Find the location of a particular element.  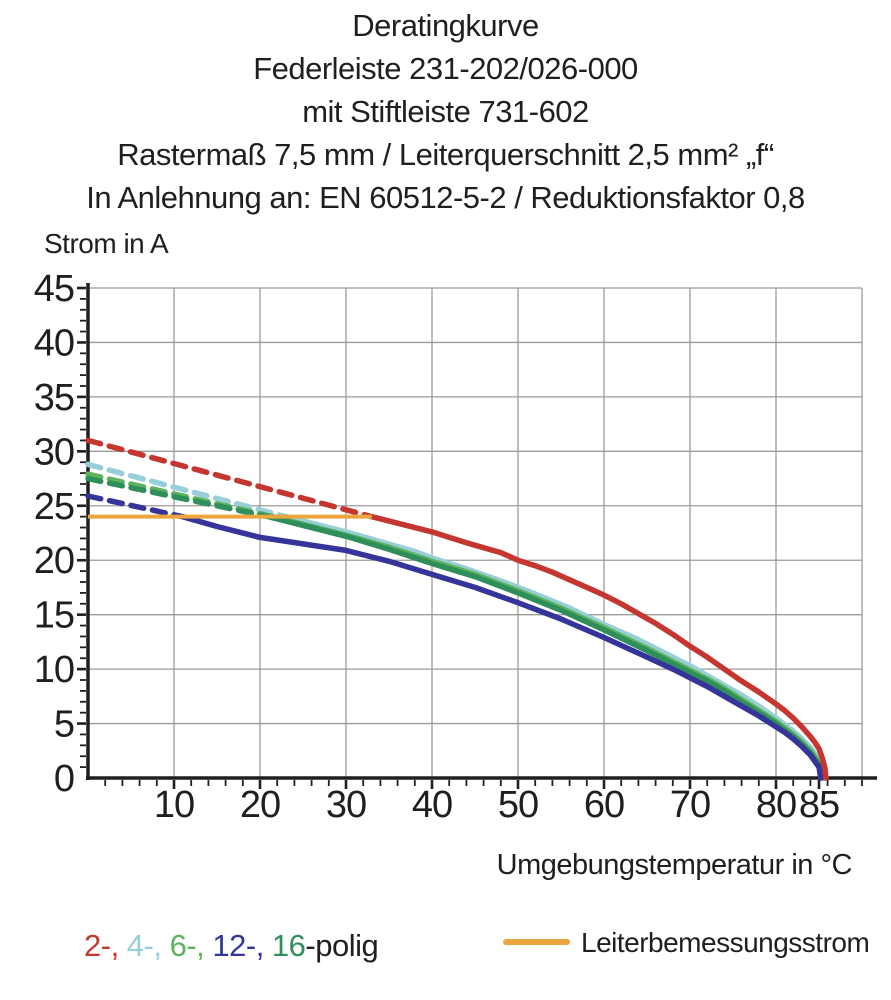

y-axis-title: Strom in A is located at coordinates (106, 243).